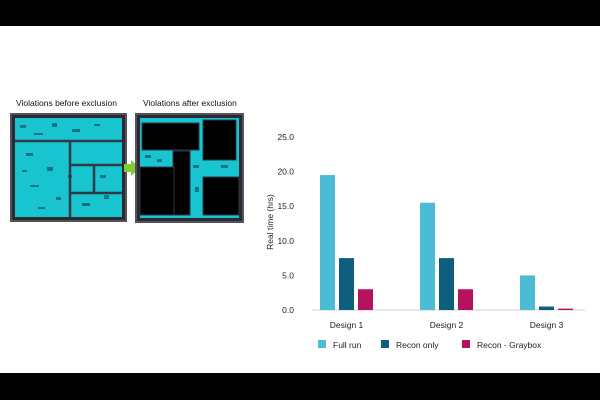 This screenshot has height=400, width=600. I want to click on bar-series-group, so click(446, 242).